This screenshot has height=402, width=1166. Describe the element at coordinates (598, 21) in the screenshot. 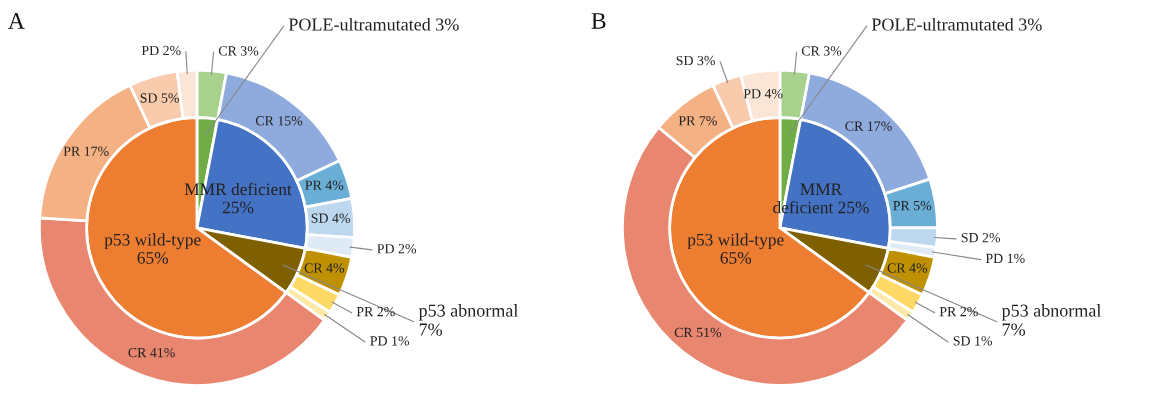

I see `chart-title: B` at that location.